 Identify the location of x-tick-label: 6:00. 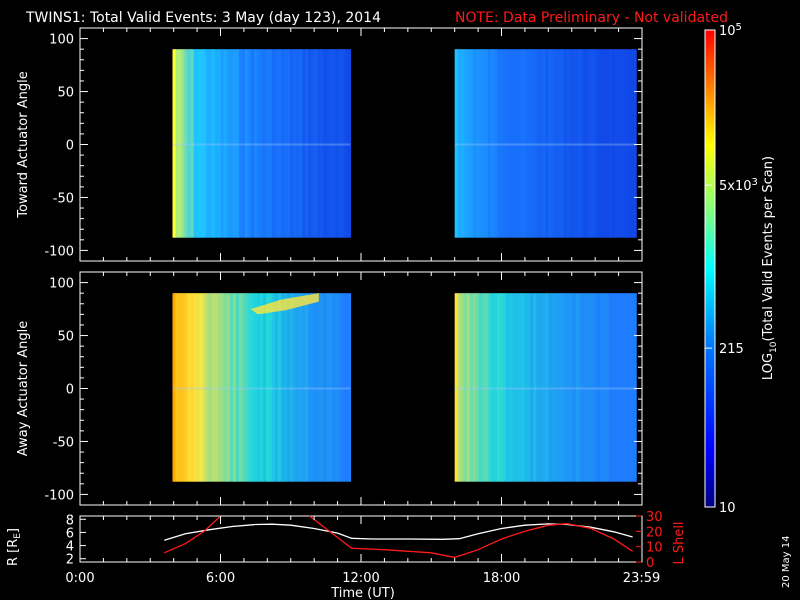
(220, 578).